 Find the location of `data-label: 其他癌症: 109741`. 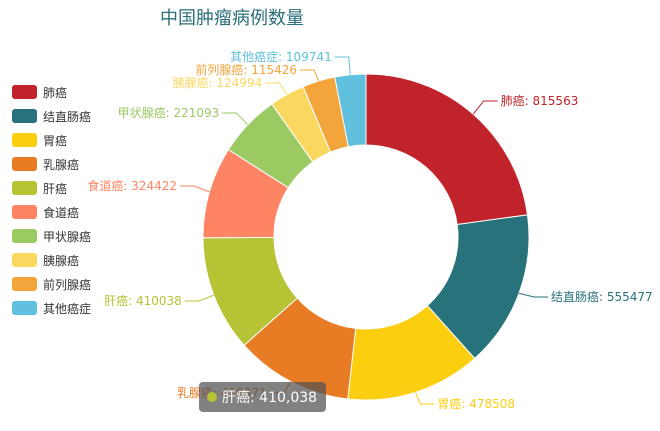

data-label: 其他癌症: 109741 is located at coordinates (281, 56).